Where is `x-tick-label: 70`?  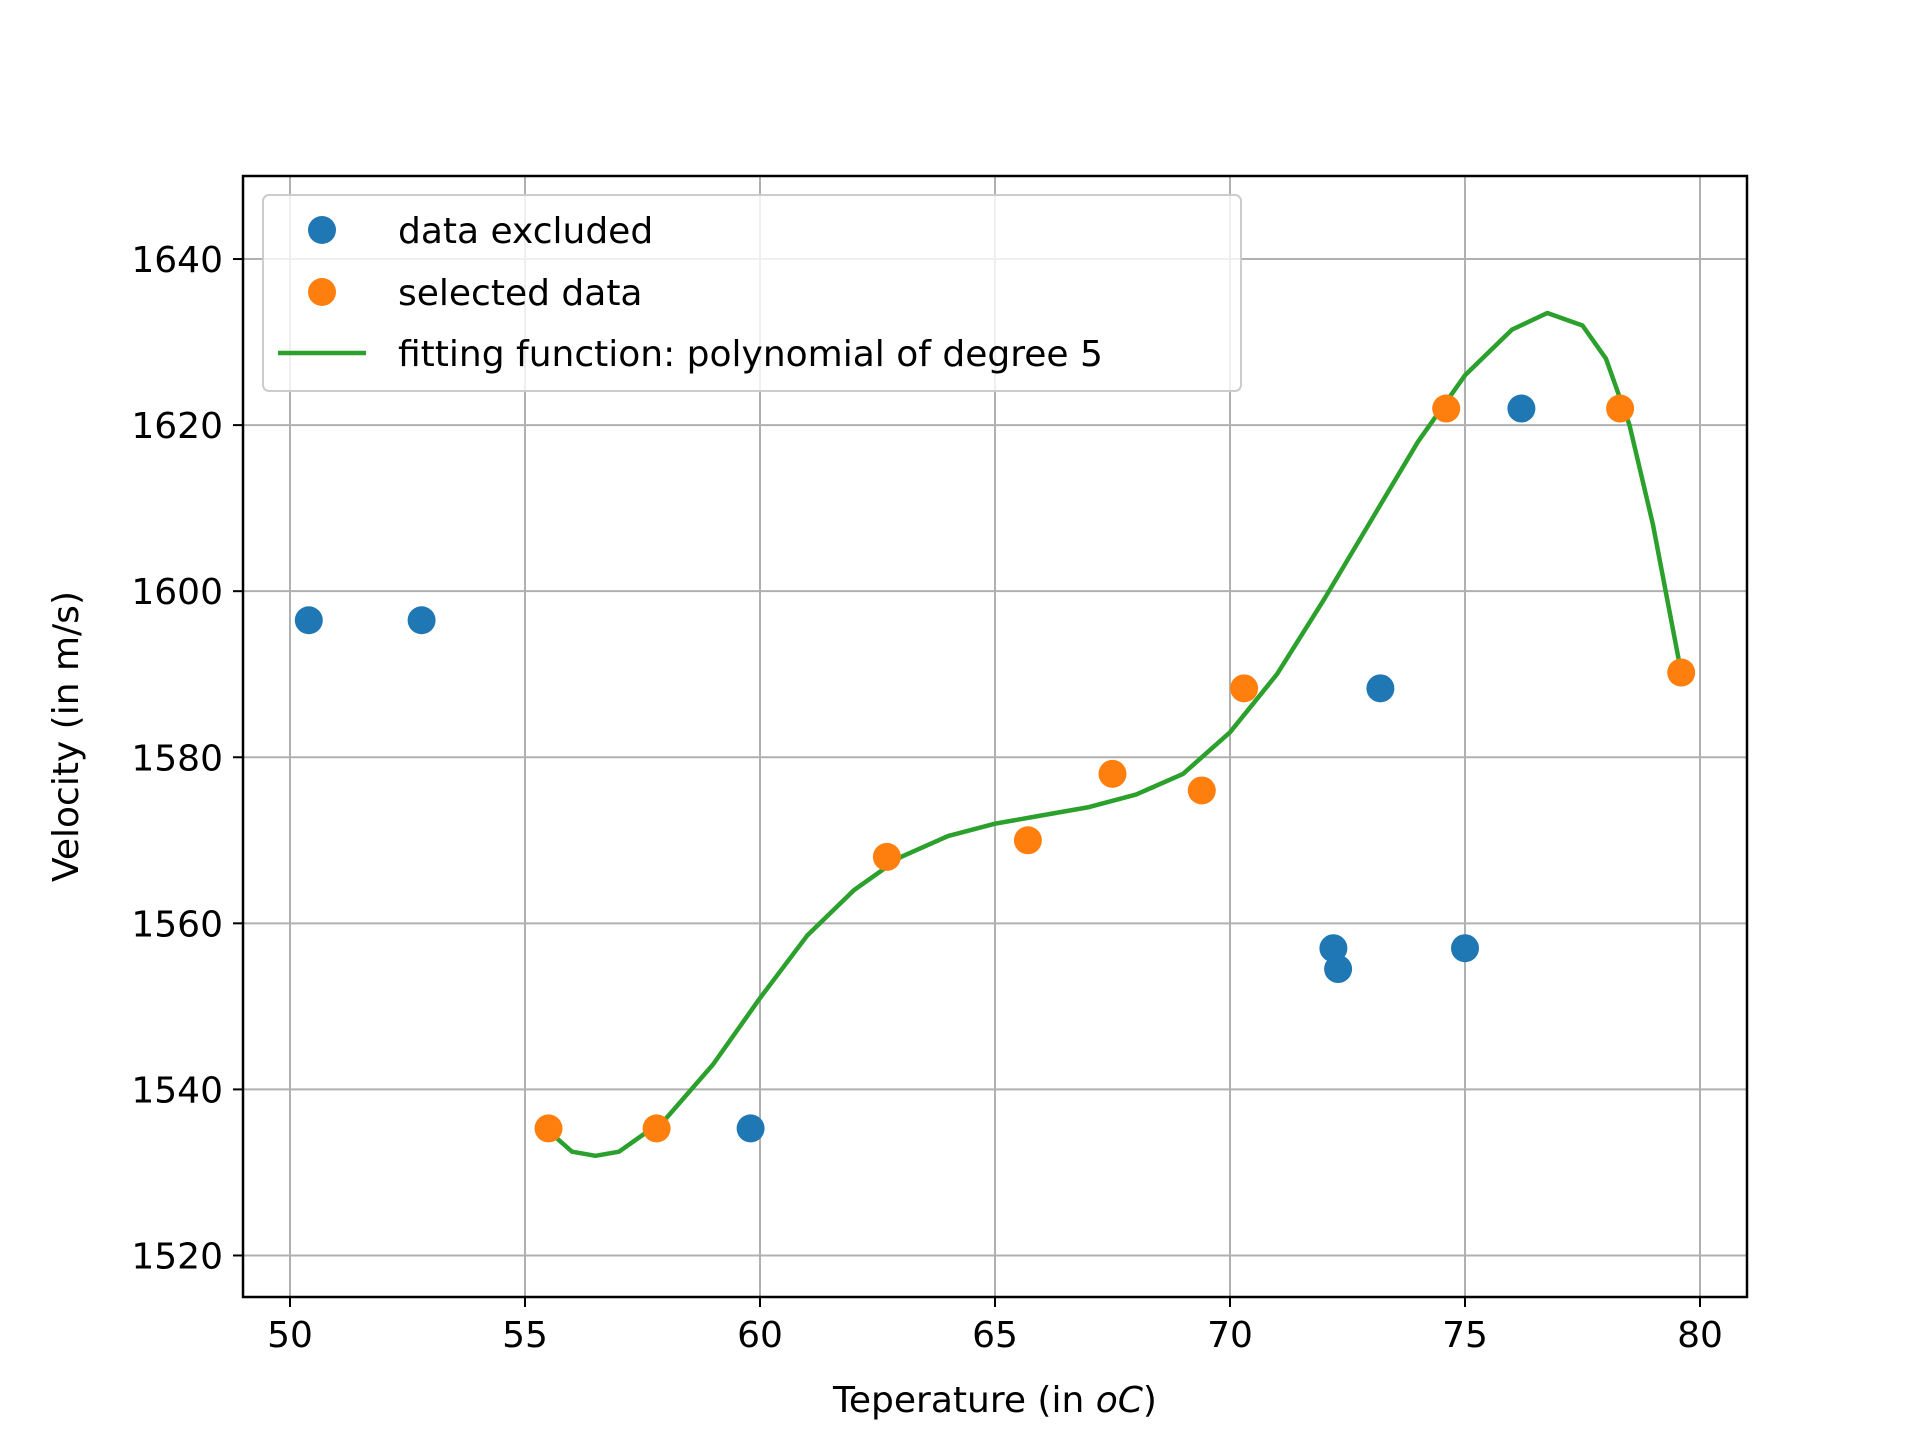 x-tick-label: 70 is located at coordinates (1230, 1335).